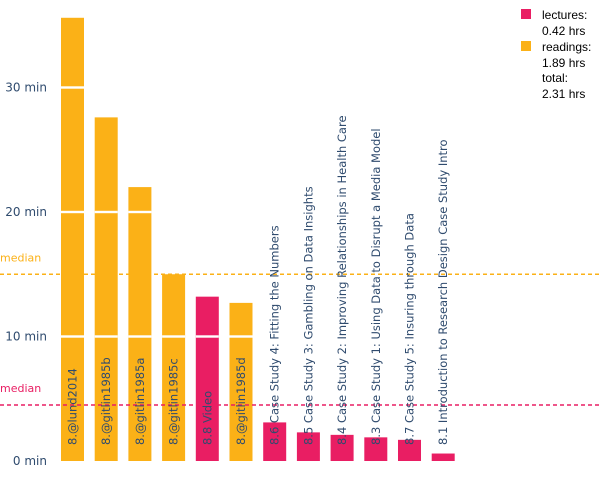  I want to click on legend-label-lectures: lectures:, so click(564, 15).